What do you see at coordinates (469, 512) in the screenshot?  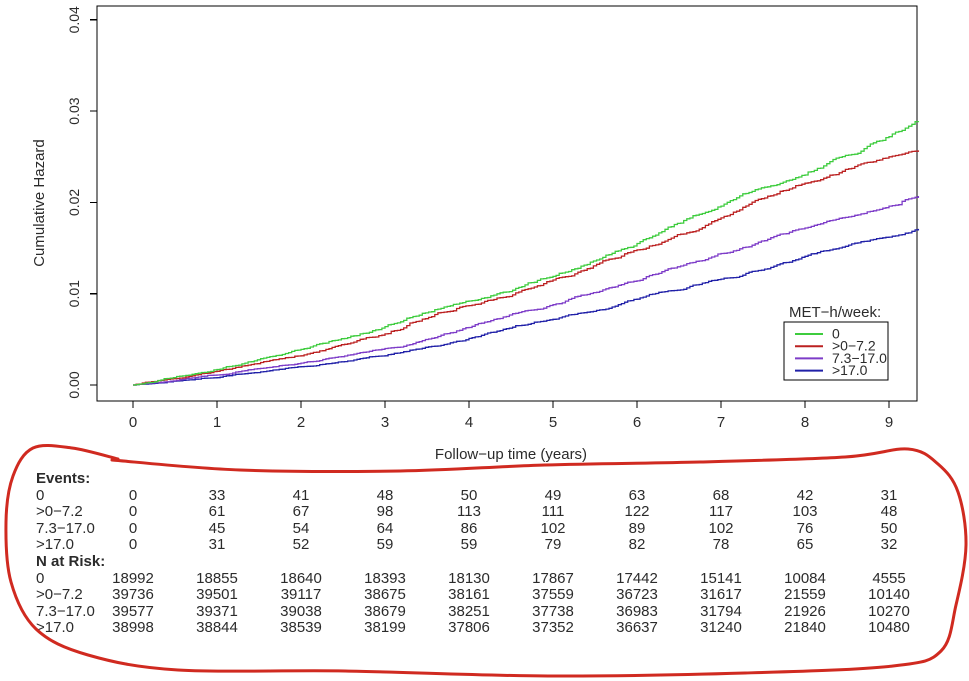 I see `table-cell-year-4: 113` at bounding box center [469, 512].